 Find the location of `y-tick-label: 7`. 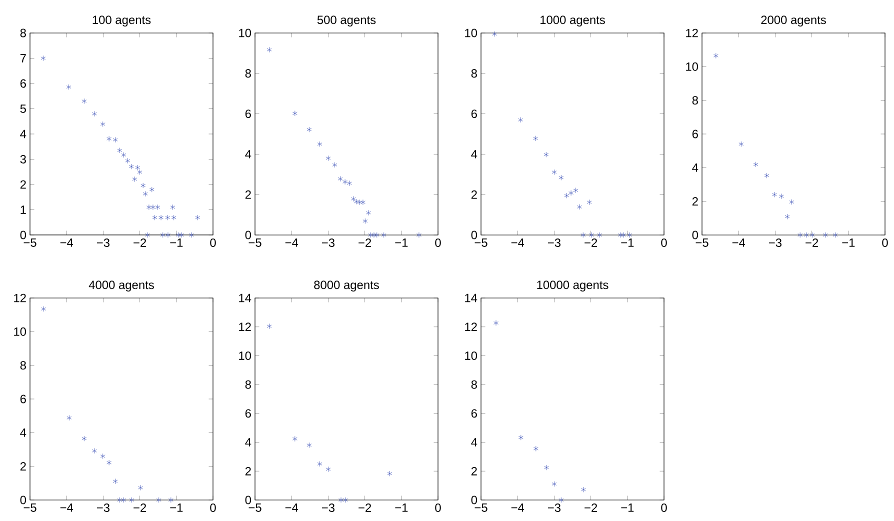

y-tick-label: 7 is located at coordinates (23, 58).